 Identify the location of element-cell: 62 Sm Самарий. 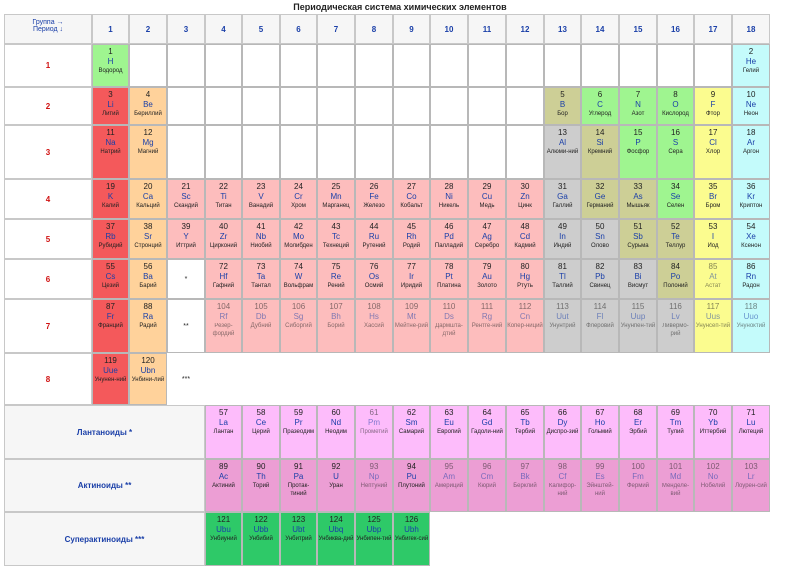
(411, 432).